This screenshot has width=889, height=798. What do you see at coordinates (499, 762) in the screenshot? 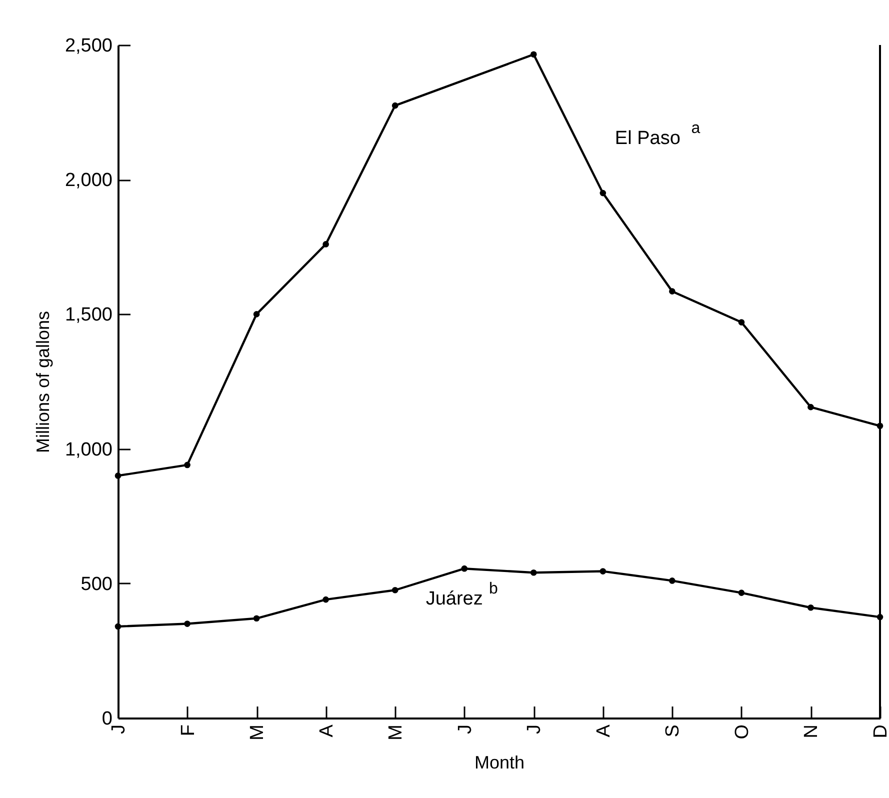
I see `x-axis-title: Month` at bounding box center [499, 762].